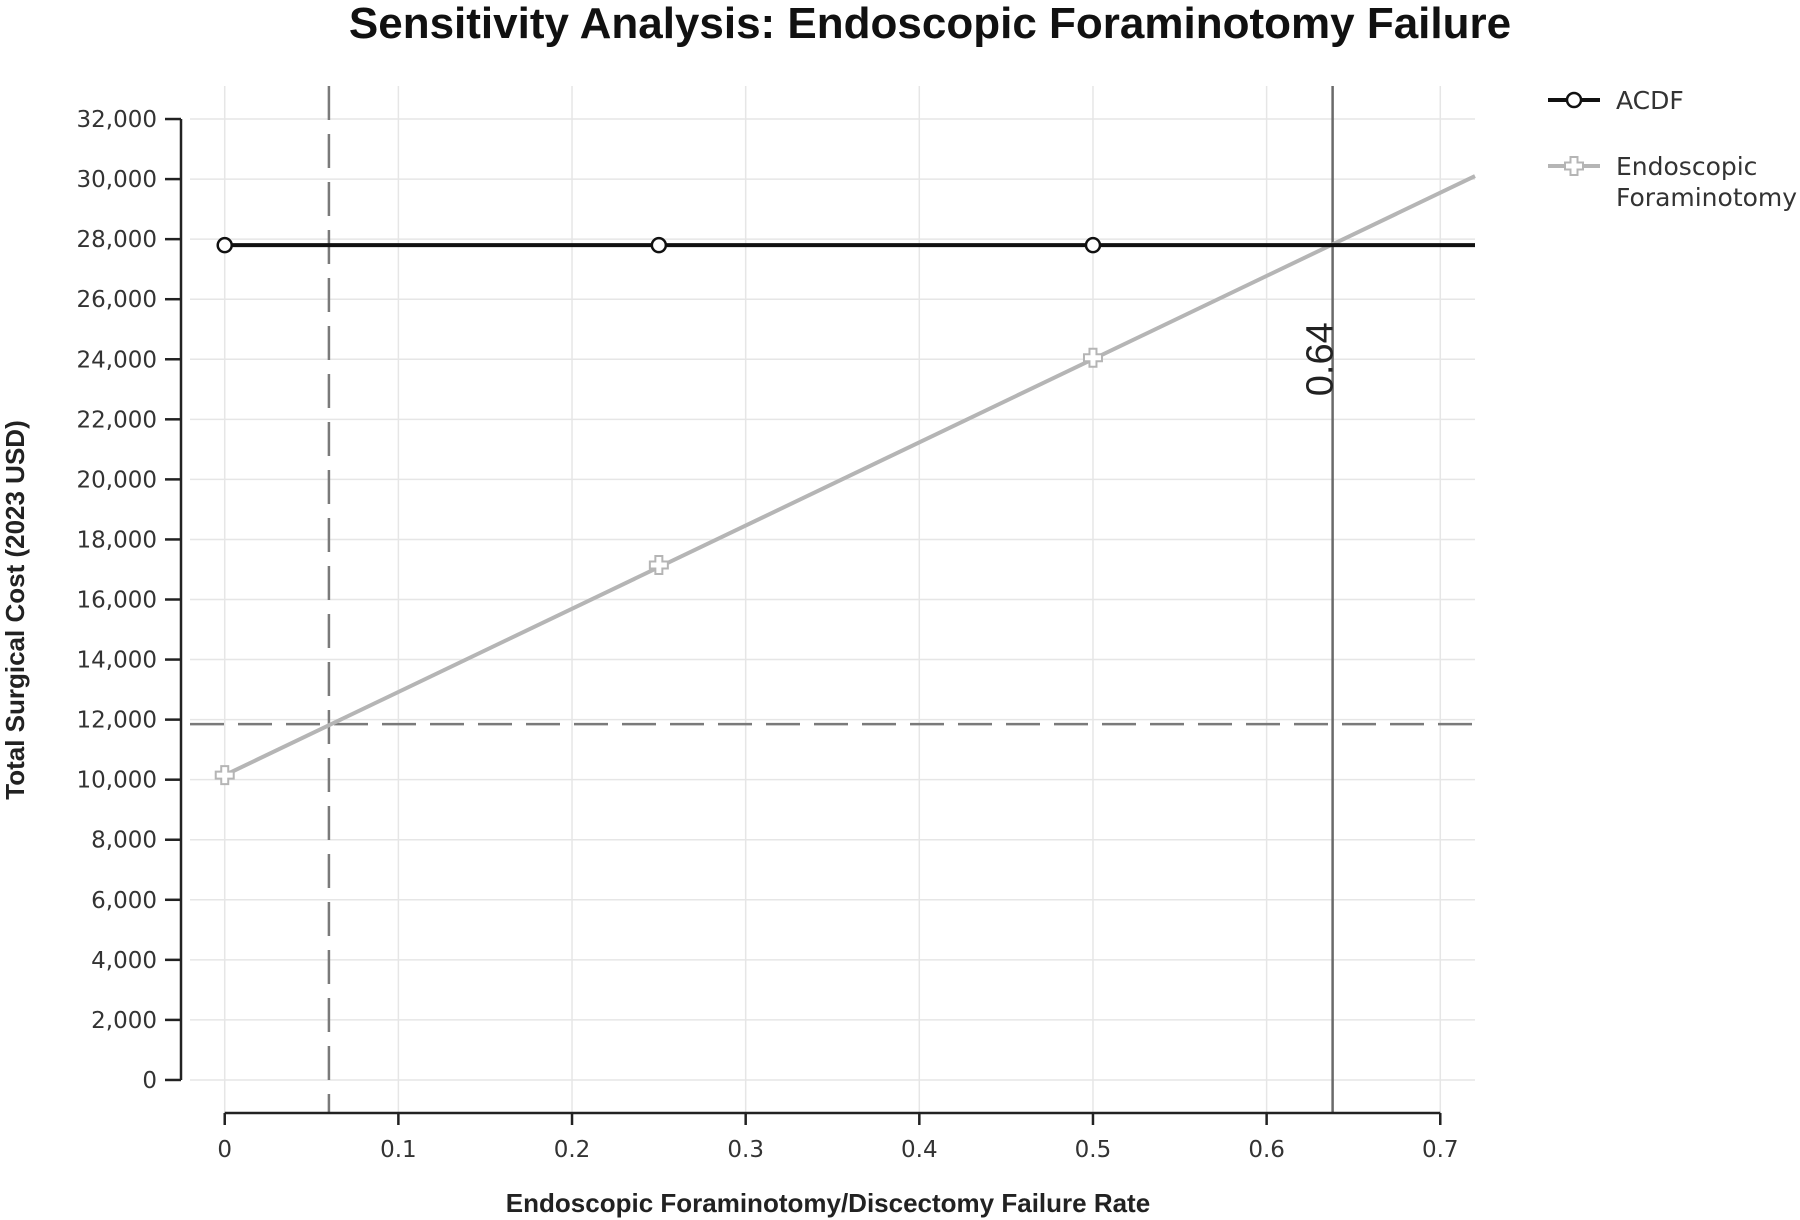 This screenshot has width=1800, height=1220. I want to click on y-tick-label-12: 24,000, so click(117, 360).